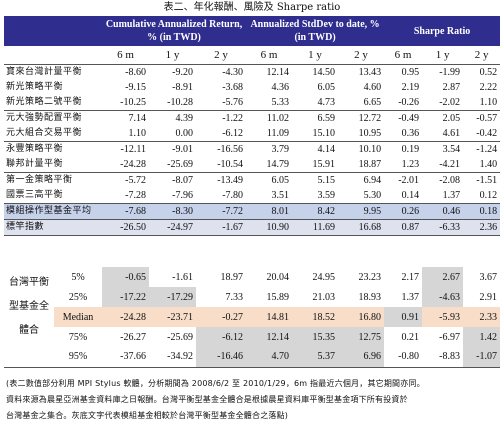 Image resolution: width=504 pixels, height=432 pixels. What do you see at coordinates (182, 195) in the screenshot?
I see `value-cell: -7.96` at bounding box center [182, 195].